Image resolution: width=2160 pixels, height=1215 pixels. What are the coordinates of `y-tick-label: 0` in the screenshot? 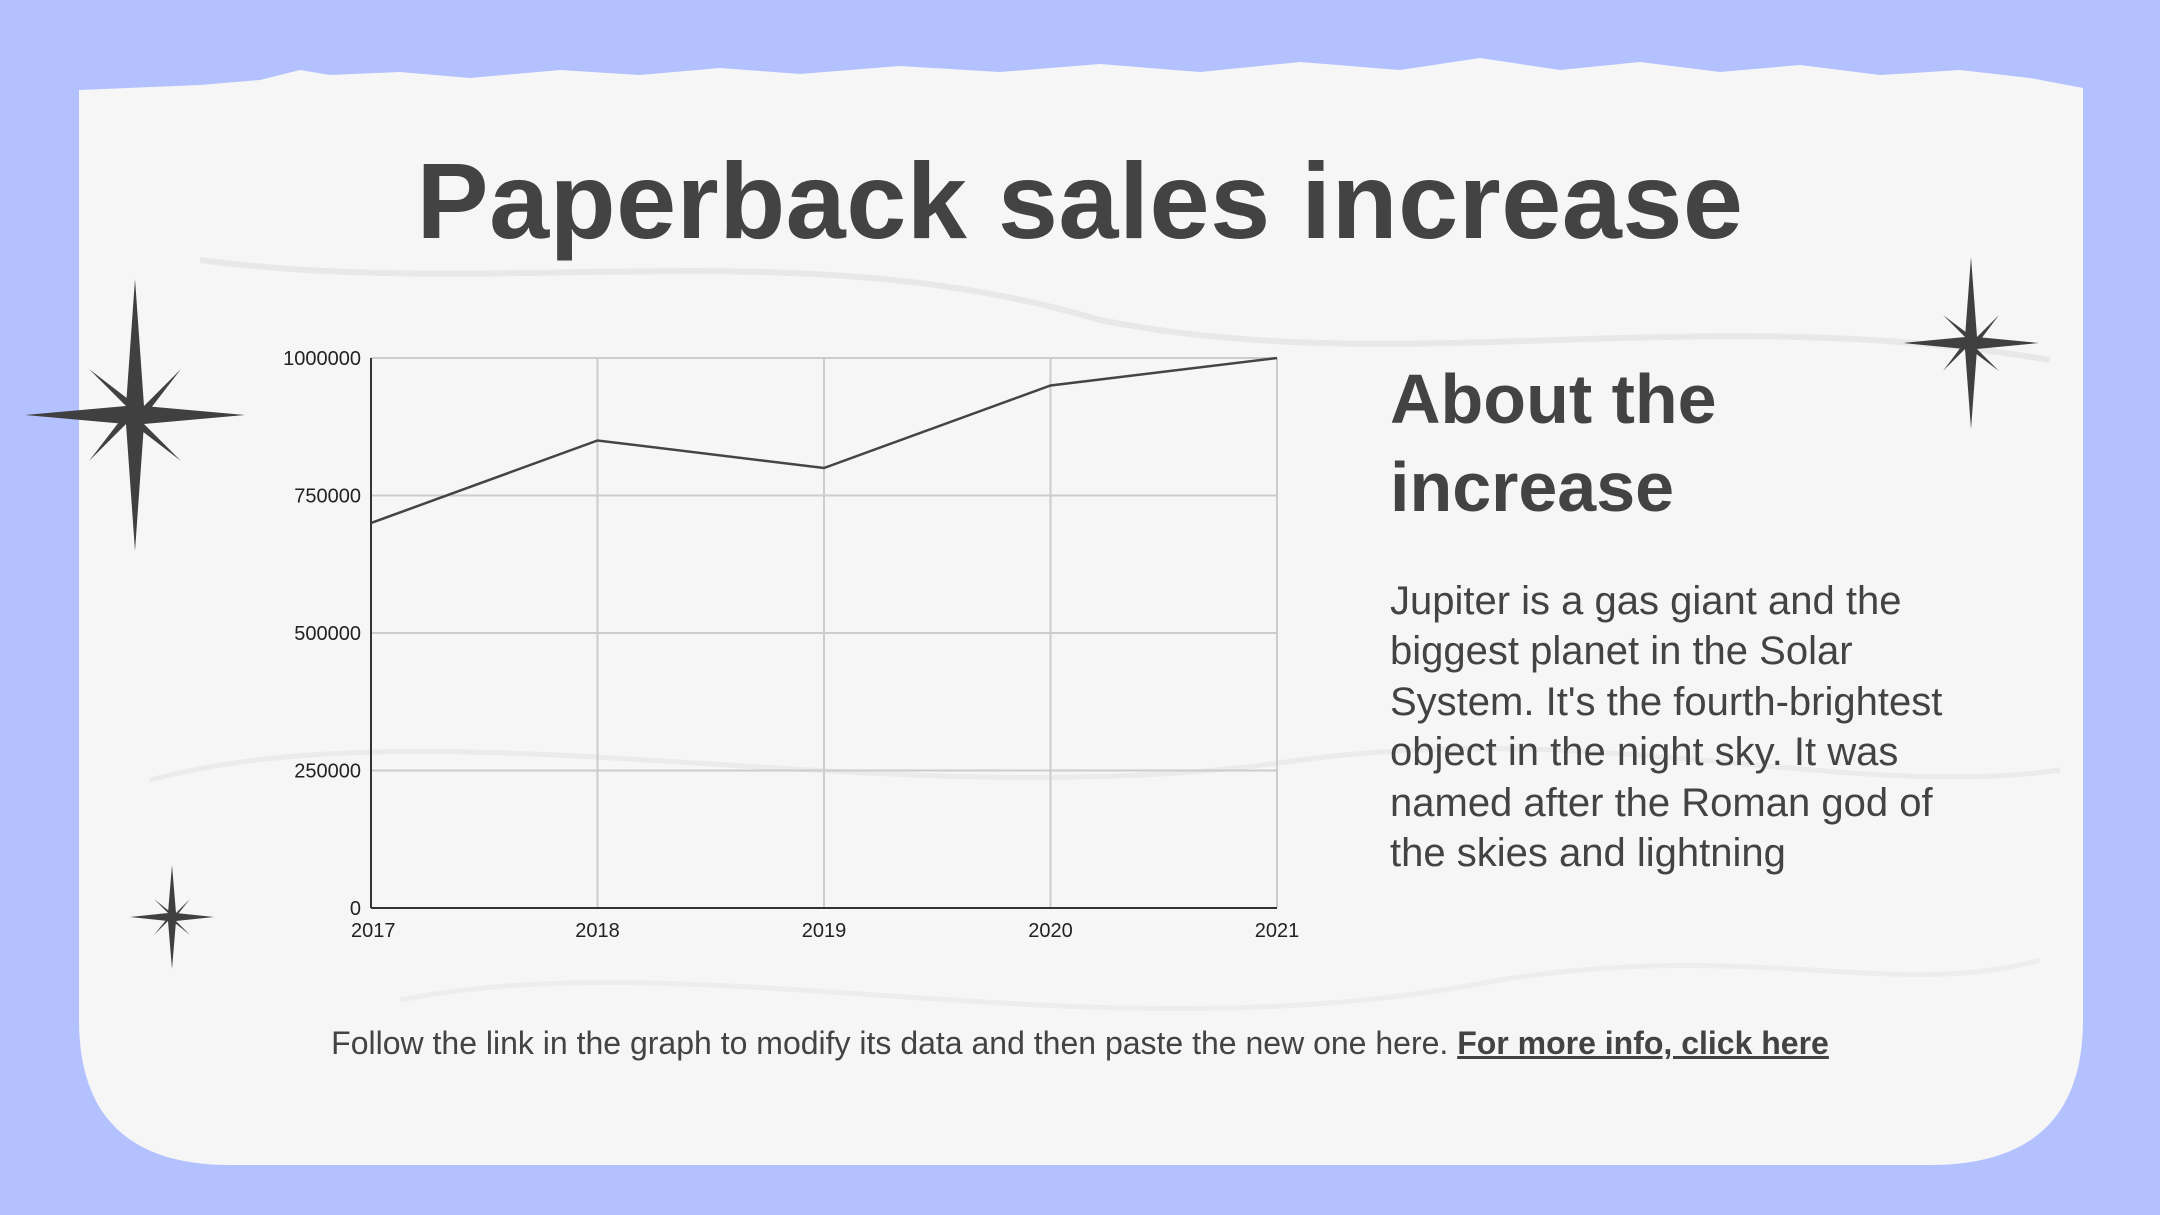 It's located at (355, 909).